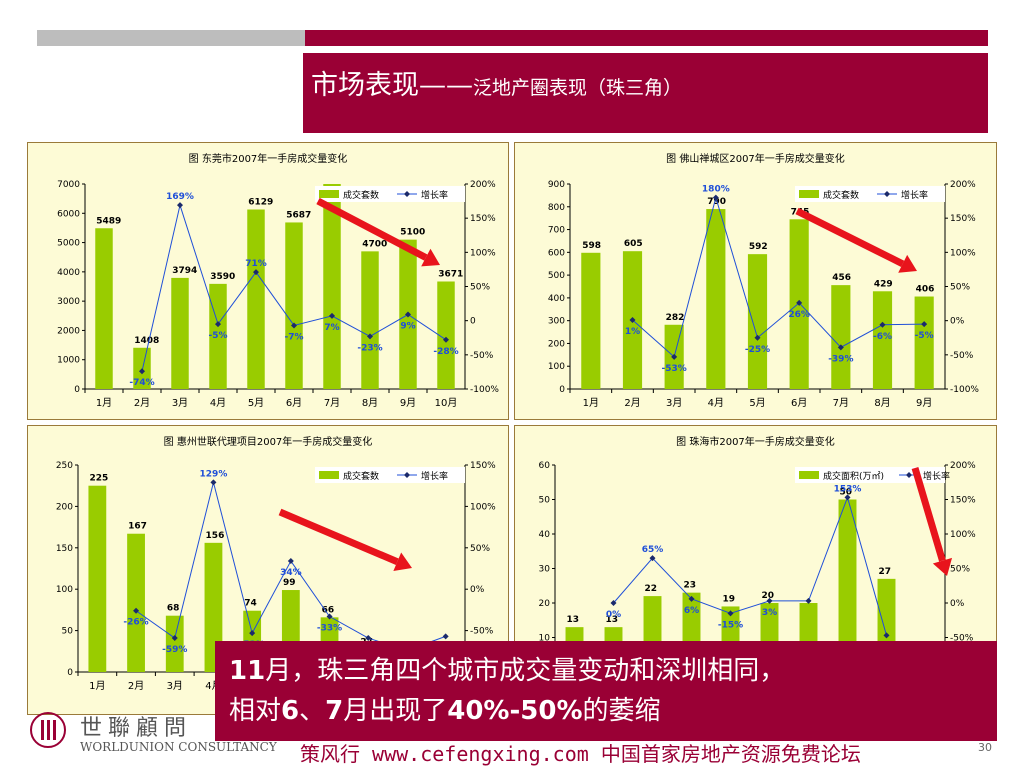 This screenshot has height=768, width=1024. What do you see at coordinates (591, 246) in the screenshot?
I see `bar-value-label: 598` at bounding box center [591, 246].